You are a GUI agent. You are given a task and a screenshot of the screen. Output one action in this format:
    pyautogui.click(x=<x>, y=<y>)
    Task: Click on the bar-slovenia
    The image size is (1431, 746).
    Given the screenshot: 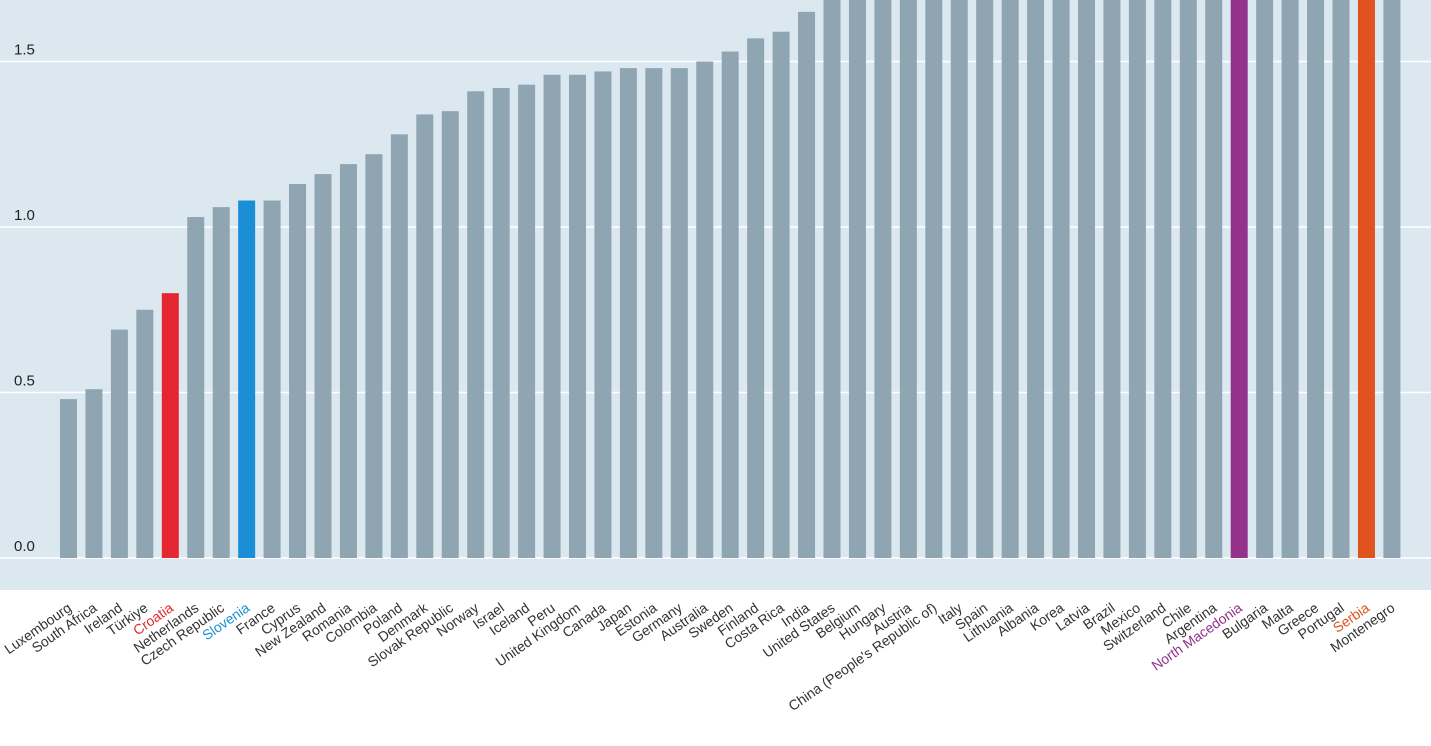 What is the action you would take?
    pyautogui.click(x=247, y=379)
    